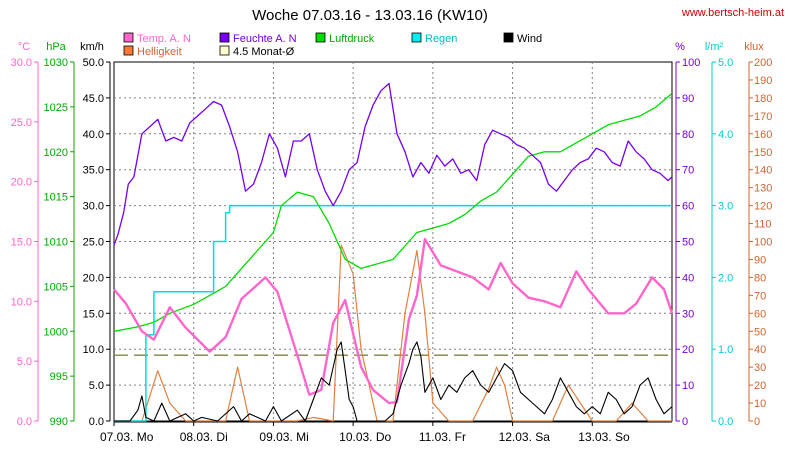  What do you see at coordinates (760, 260) in the screenshot?
I see `light-tick-label: 90` at bounding box center [760, 260].